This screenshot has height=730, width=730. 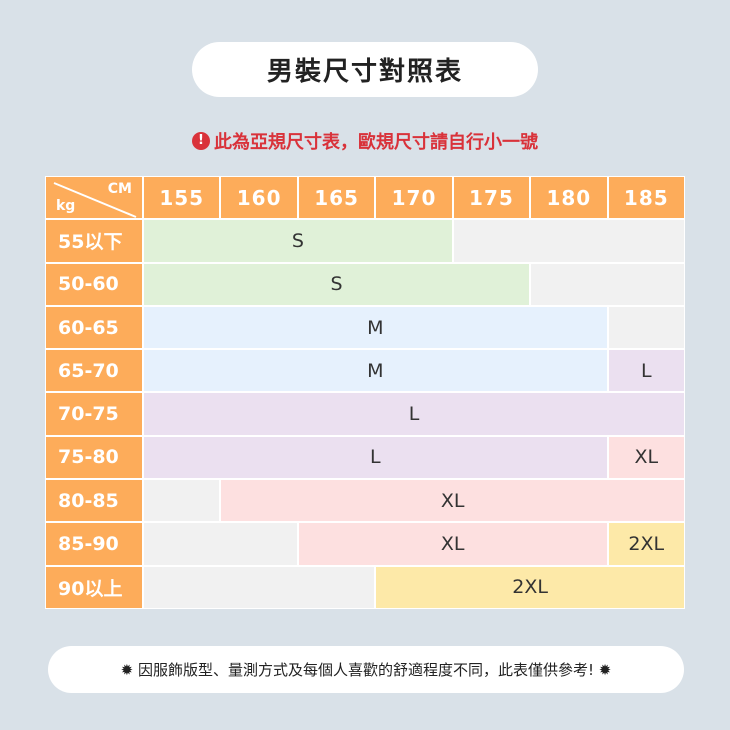 What do you see at coordinates (94, 327) in the screenshot?
I see `weight-label: 60-65` at bounding box center [94, 327].